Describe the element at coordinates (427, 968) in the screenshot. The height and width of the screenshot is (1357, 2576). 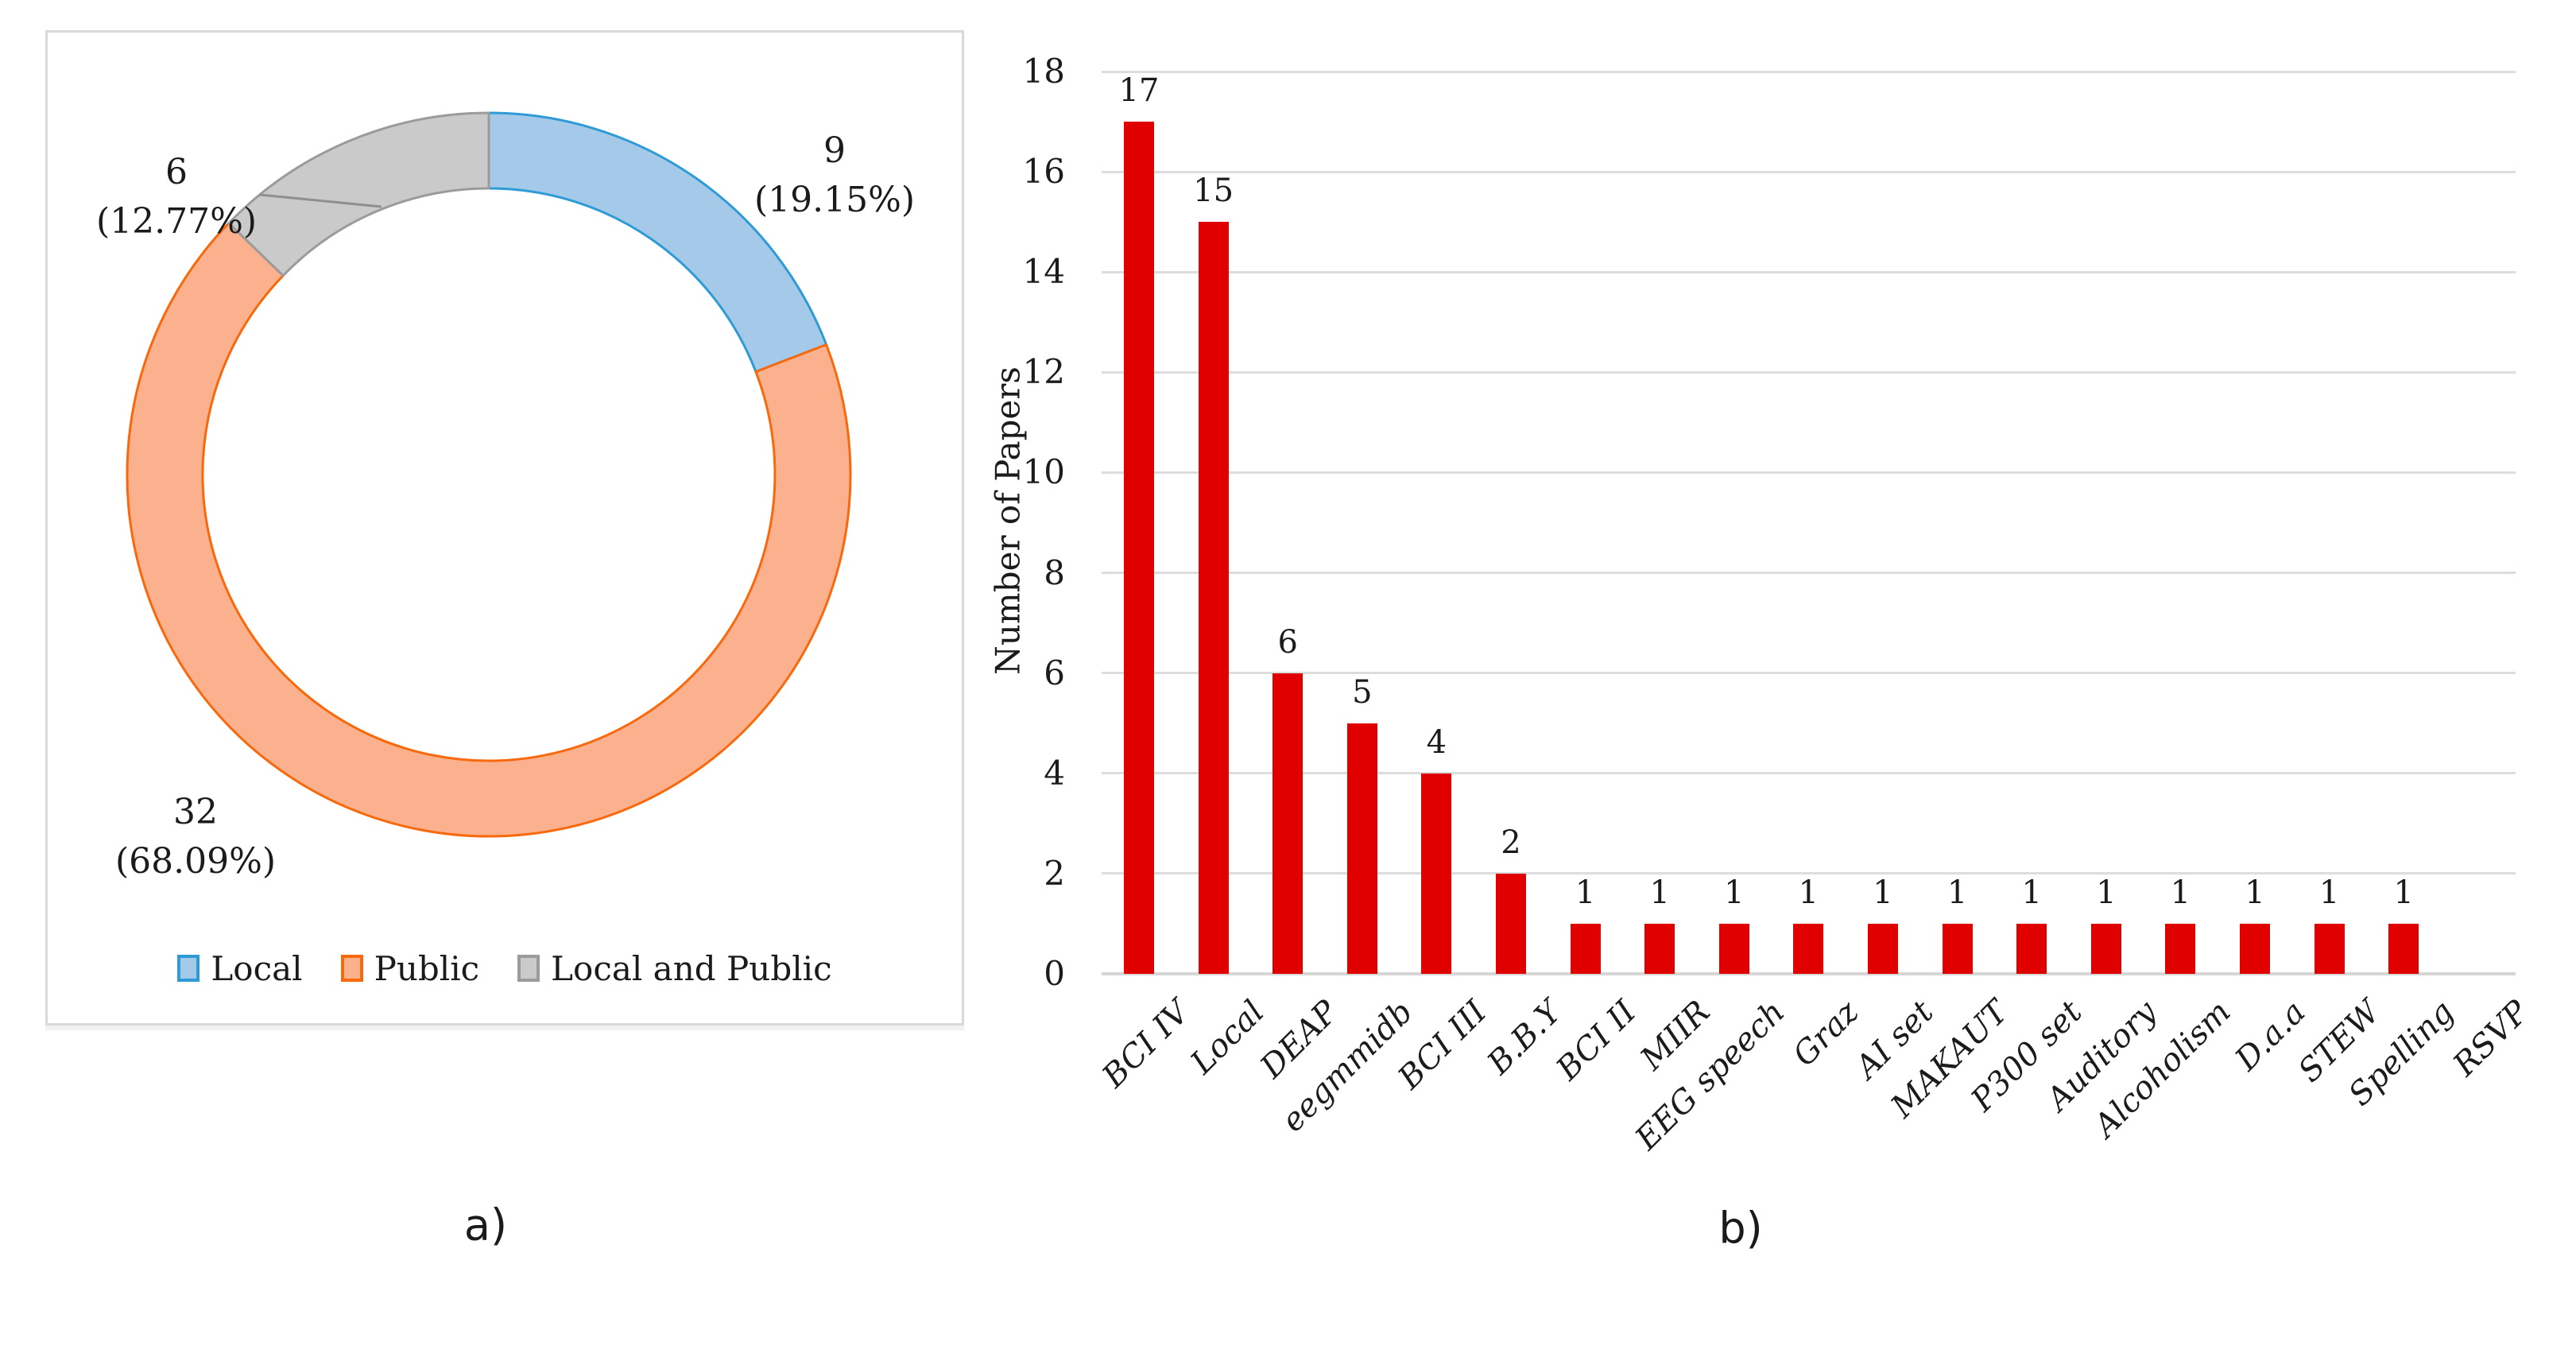
I see `legend-label: Public` at that location.